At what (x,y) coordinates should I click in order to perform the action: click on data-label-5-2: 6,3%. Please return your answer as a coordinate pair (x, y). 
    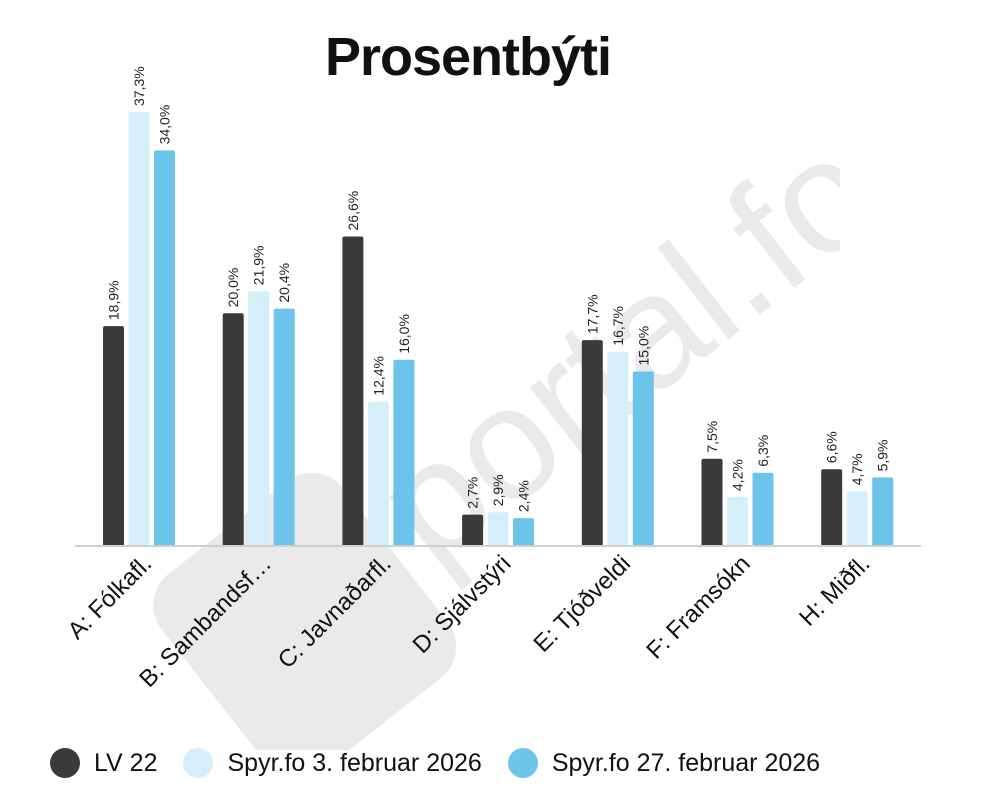
    Looking at the image, I should click on (763, 451).